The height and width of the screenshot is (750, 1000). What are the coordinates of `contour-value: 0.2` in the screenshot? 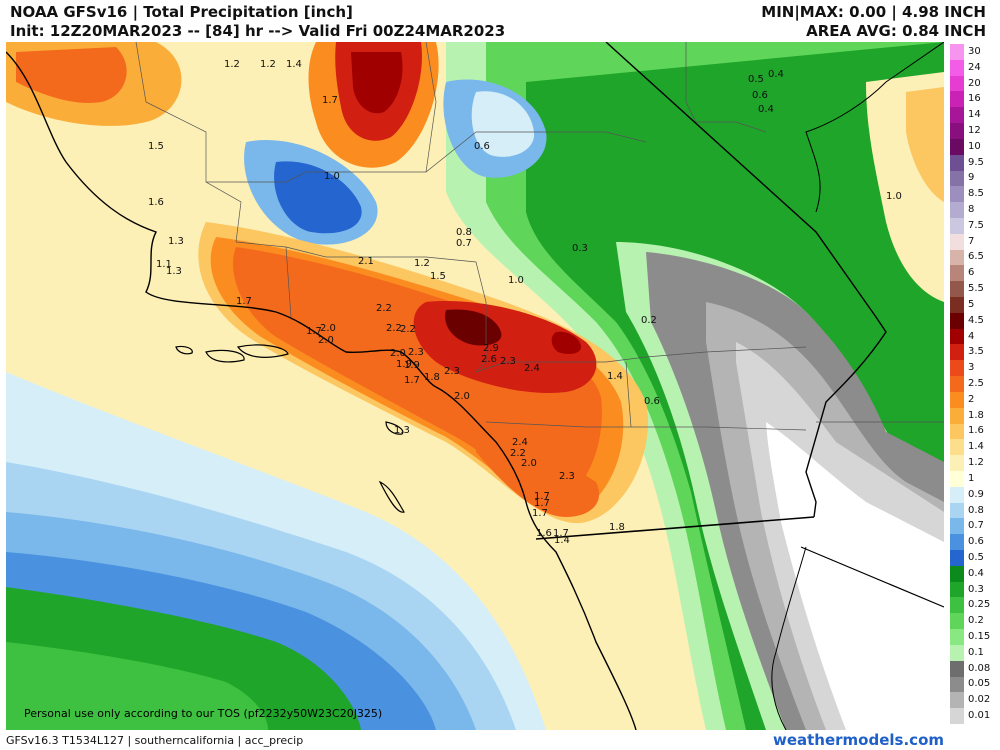 It's located at (649, 320).